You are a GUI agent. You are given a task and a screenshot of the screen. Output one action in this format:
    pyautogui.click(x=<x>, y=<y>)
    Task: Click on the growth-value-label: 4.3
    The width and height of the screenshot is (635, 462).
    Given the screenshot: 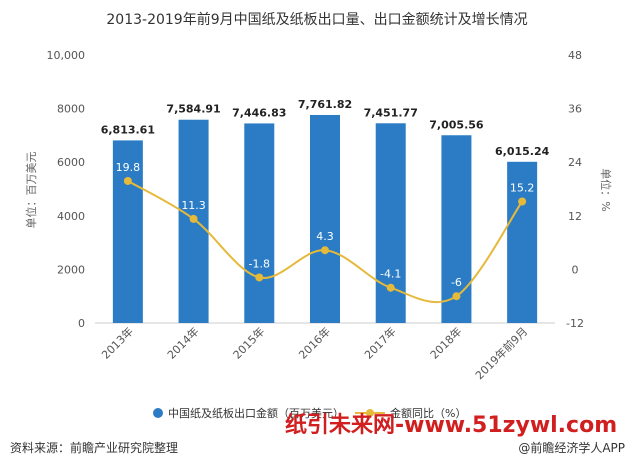 What is the action you would take?
    pyautogui.click(x=325, y=236)
    